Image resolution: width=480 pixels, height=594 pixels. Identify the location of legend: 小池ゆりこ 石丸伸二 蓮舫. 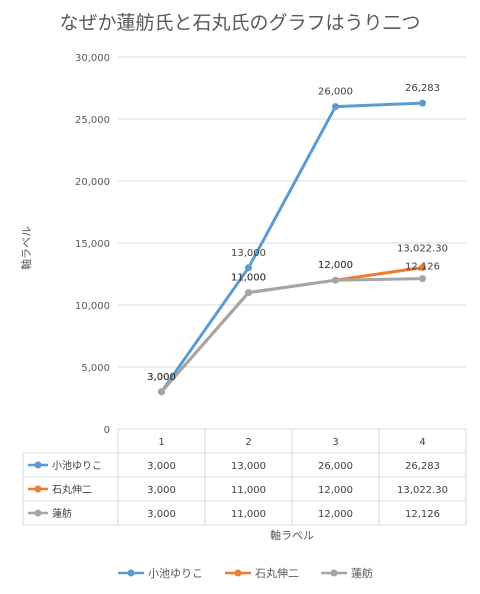
(245, 573).